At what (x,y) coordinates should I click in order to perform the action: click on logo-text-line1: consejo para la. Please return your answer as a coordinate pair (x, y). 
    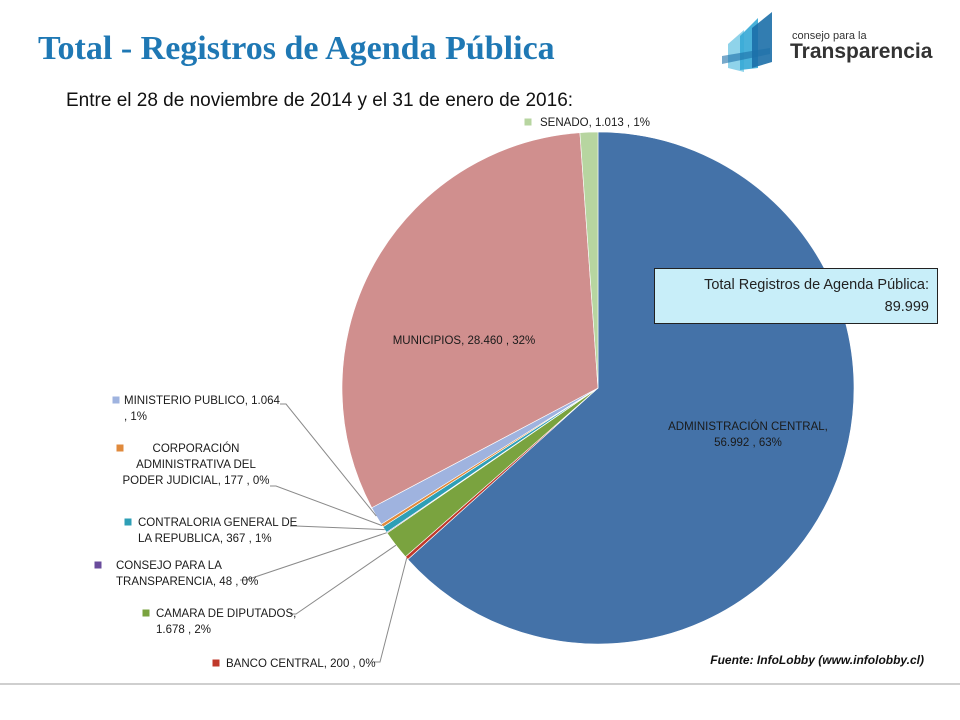
    Looking at the image, I should click on (829, 36).